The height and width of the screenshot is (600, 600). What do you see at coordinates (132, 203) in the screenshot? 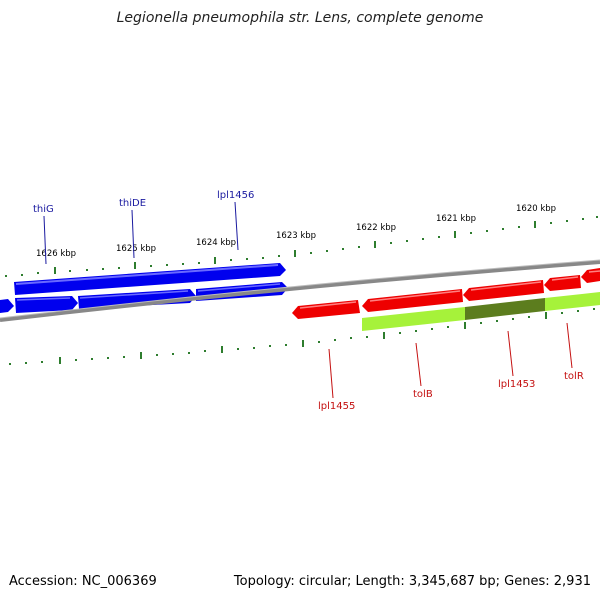
I see `gene-label-thiDE: thiDE` at bounding box center [132, 203].